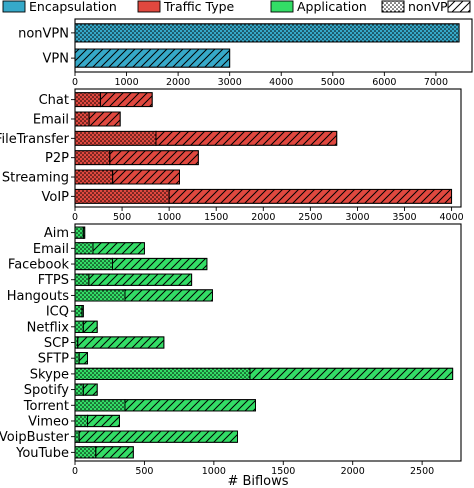  I want to click on bar-icq-vpn-pattern, so click(82, 311).